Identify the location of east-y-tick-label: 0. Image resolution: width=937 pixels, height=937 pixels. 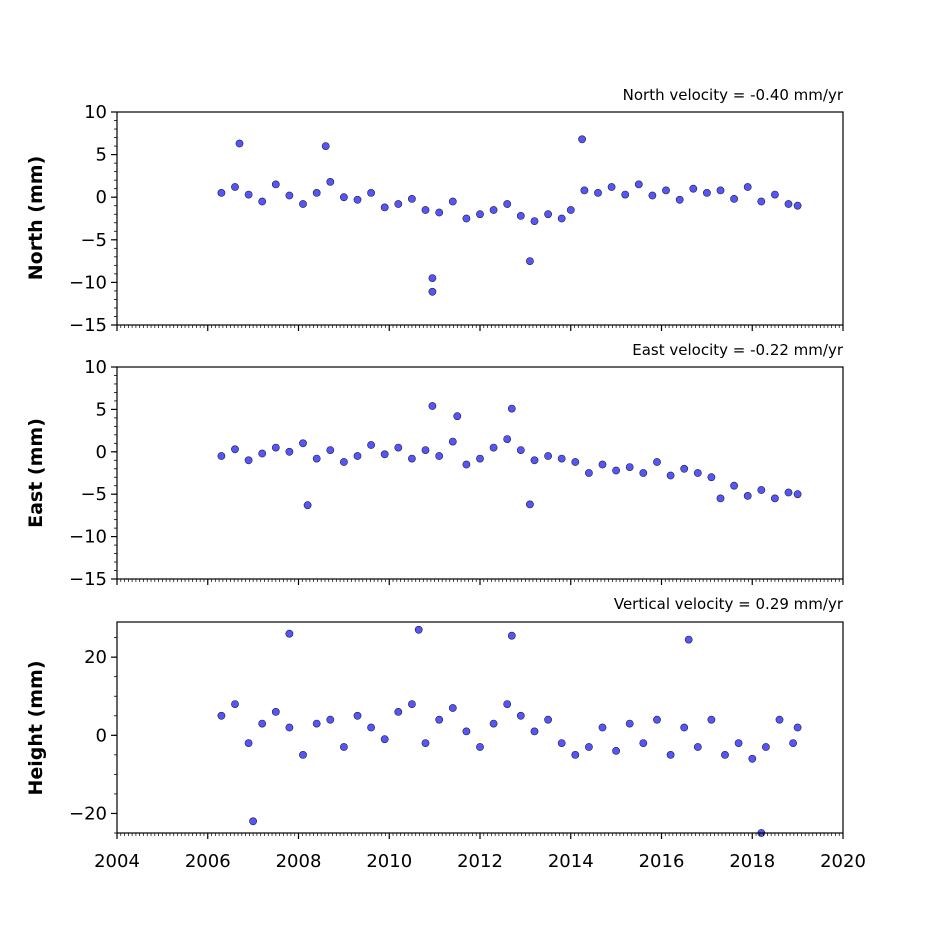
(101, 452).